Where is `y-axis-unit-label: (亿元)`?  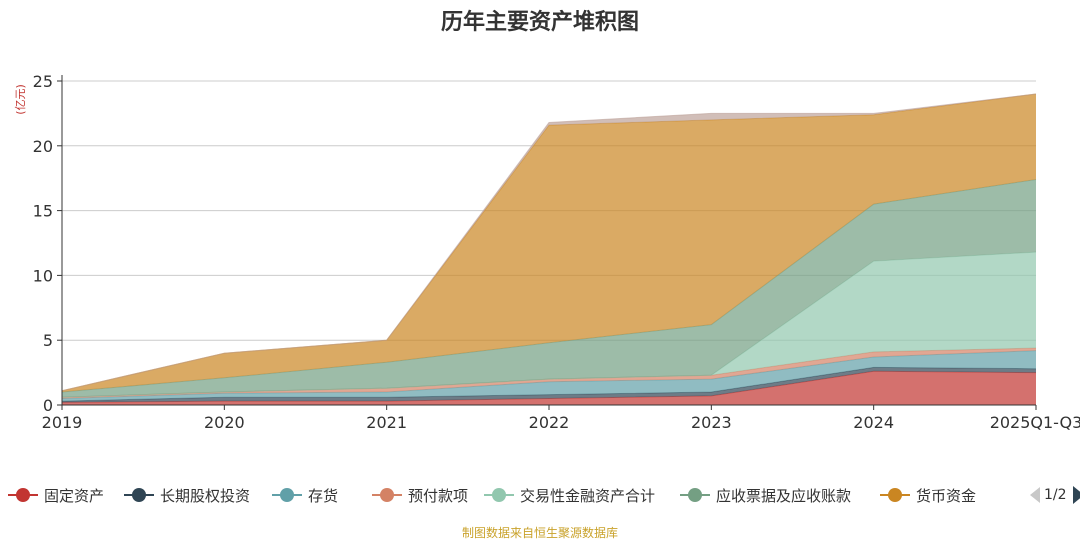
y-axis-unit-label: (亿元) is located at coordinates (20, 99).